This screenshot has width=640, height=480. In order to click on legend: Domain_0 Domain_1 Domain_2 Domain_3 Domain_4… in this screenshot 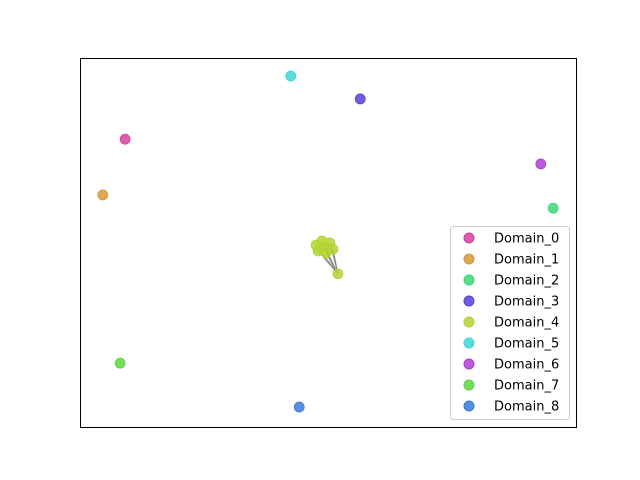, I will do `click(510, 323)`.